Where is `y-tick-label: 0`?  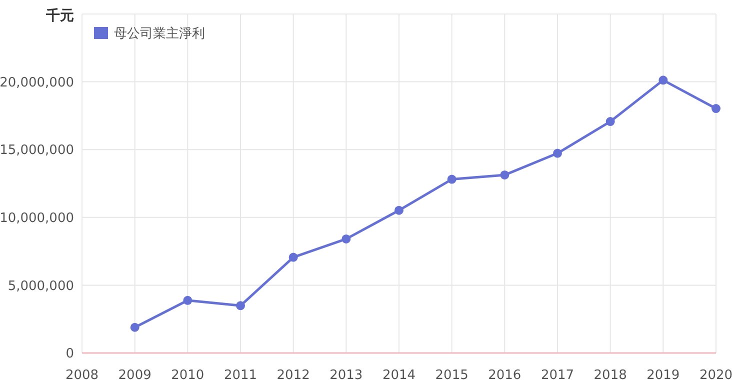
y-tick-label: 0 is located at coordinates (70, 354).